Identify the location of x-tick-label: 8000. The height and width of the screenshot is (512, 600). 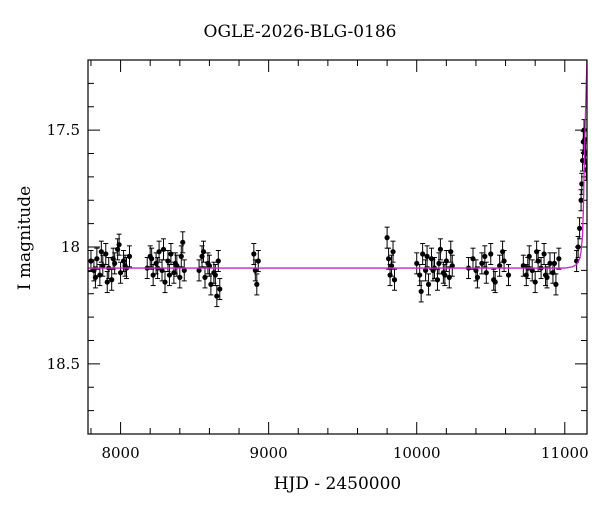
(120, 453).